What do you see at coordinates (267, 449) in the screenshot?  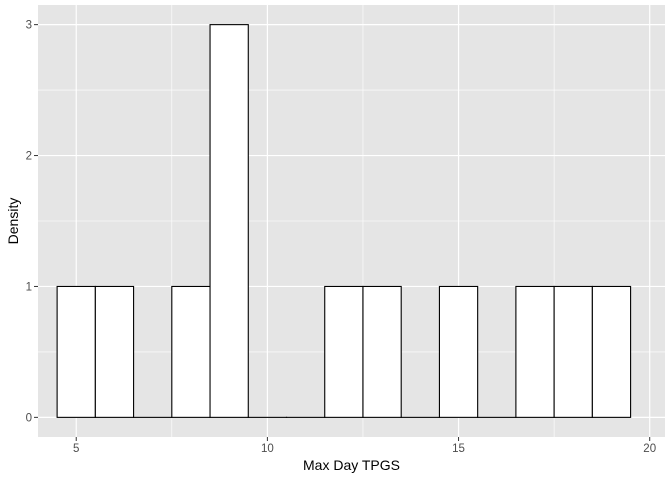 I see `x-tick-label: 10` at bounding box center [267, 449].